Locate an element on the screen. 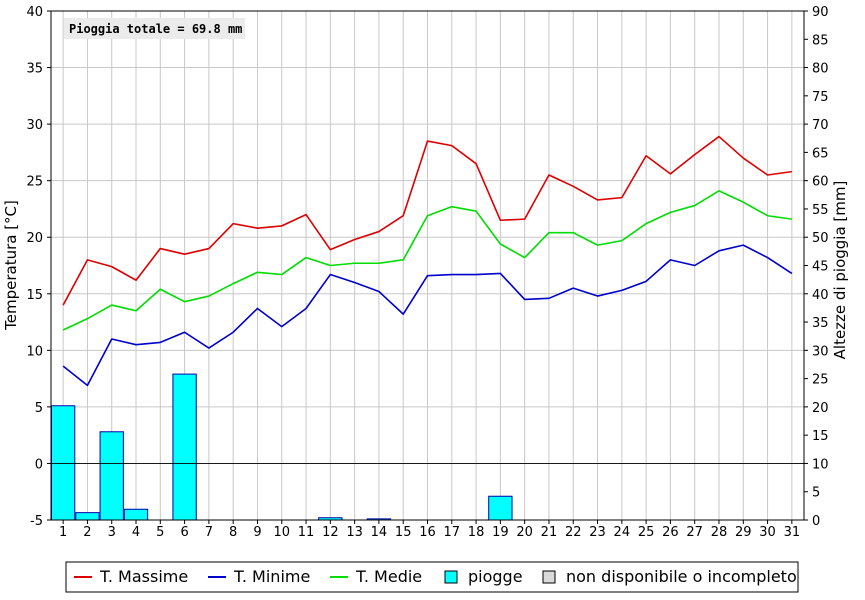 Image resolution: width=865 pixels, height=600 pixels. rain-total-annotation: Pioggia totale = 69.8 mm is located at coordinates (154, 28).